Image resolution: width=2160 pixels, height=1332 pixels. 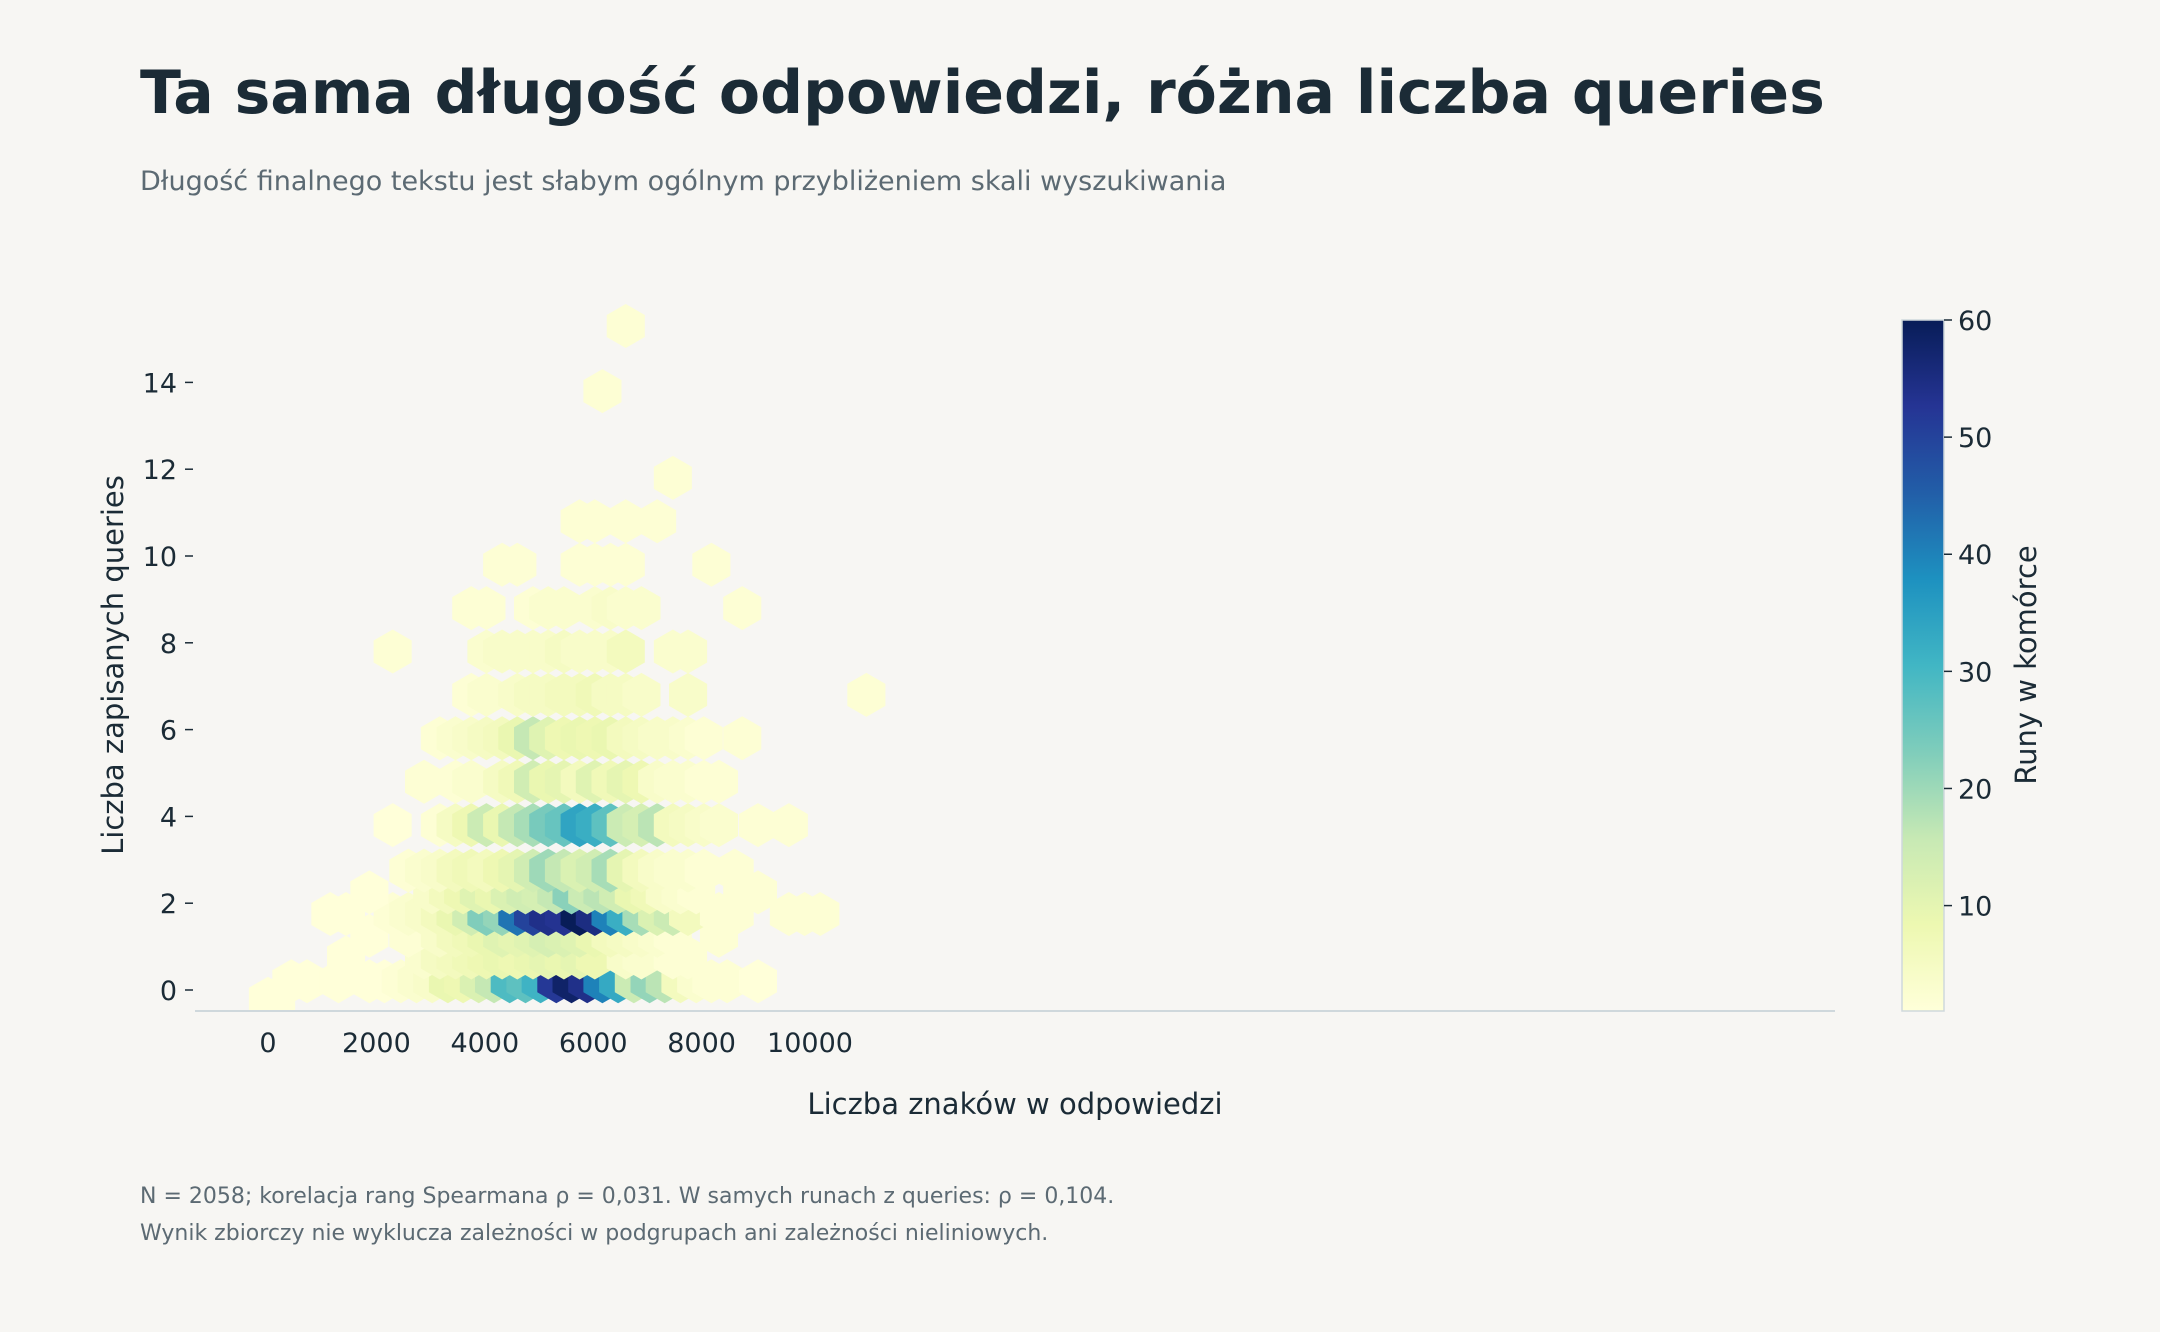 I want to click on colorbar-tick-label: 40, so click(x=1975, y=555).